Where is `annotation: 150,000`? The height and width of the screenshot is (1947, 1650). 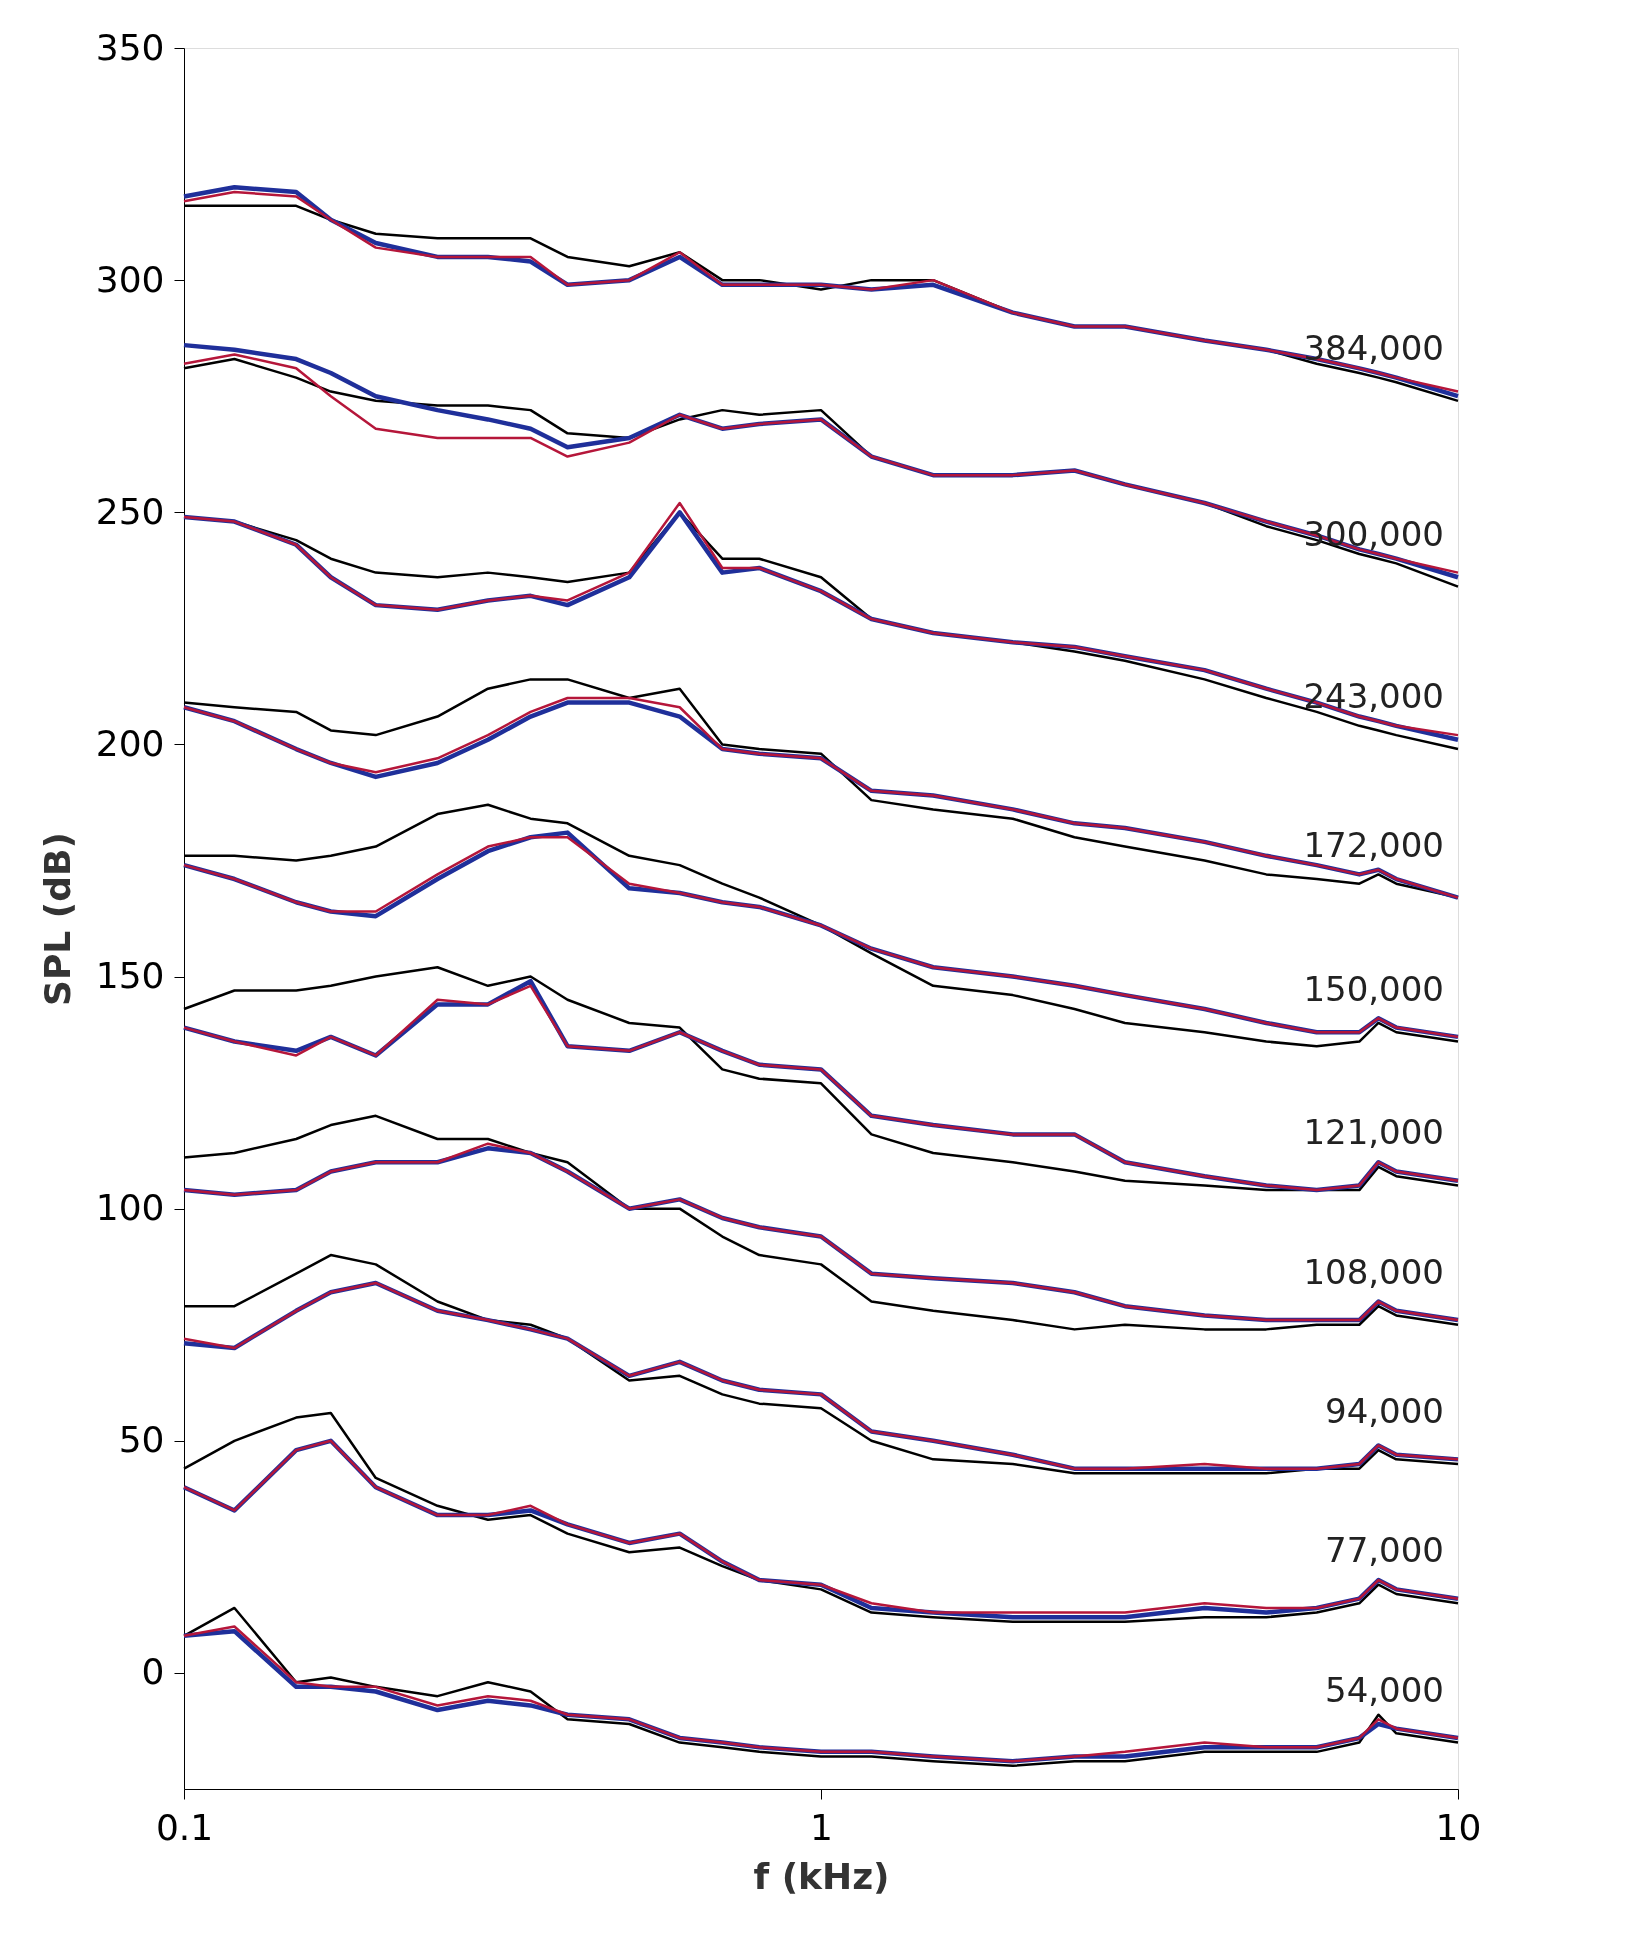
annotation: 150,000 is located at coordinates (1373, 988).